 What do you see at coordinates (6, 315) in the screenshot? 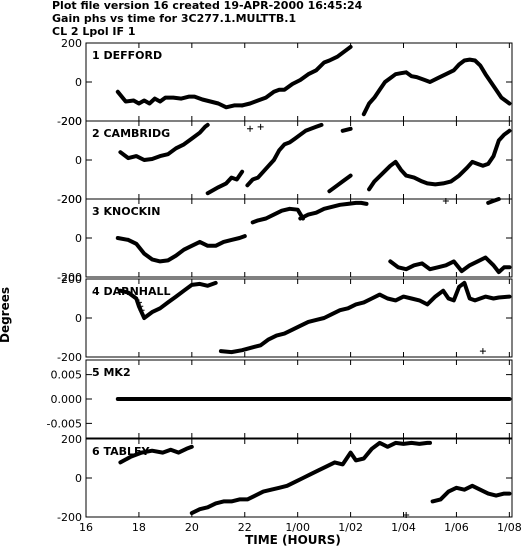
I see `y-axis-label: Degrees` at bounding box center [6, 315].